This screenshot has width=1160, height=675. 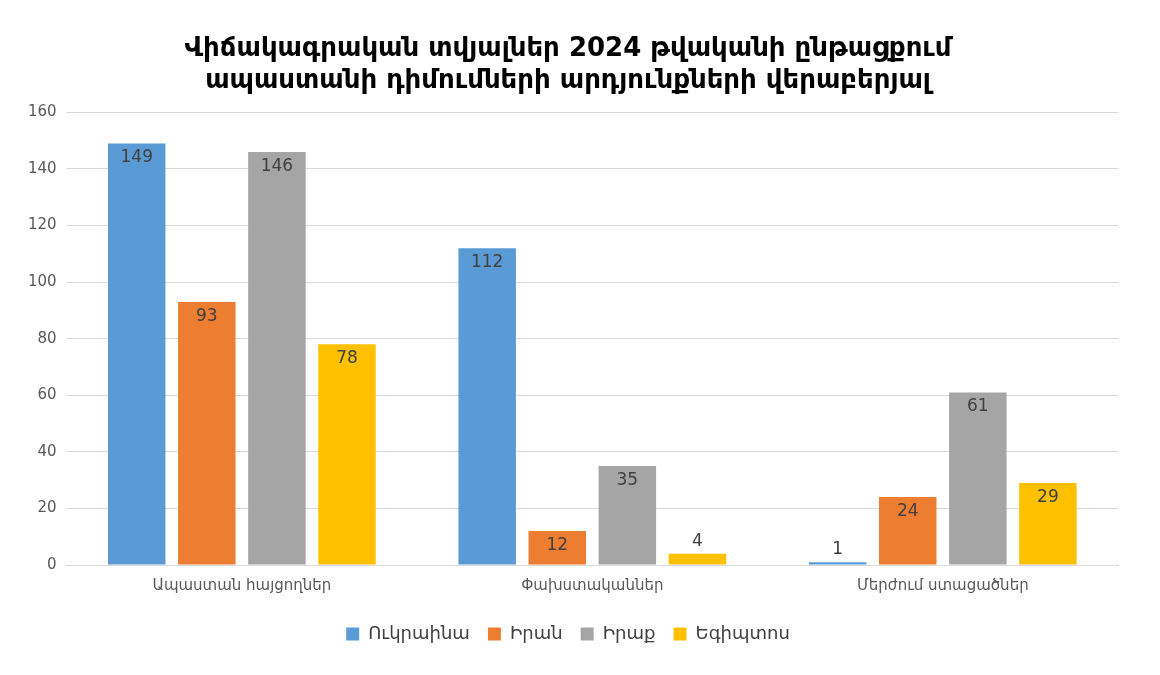 I want to click on data-label: 24, so click(x=907, y=510).